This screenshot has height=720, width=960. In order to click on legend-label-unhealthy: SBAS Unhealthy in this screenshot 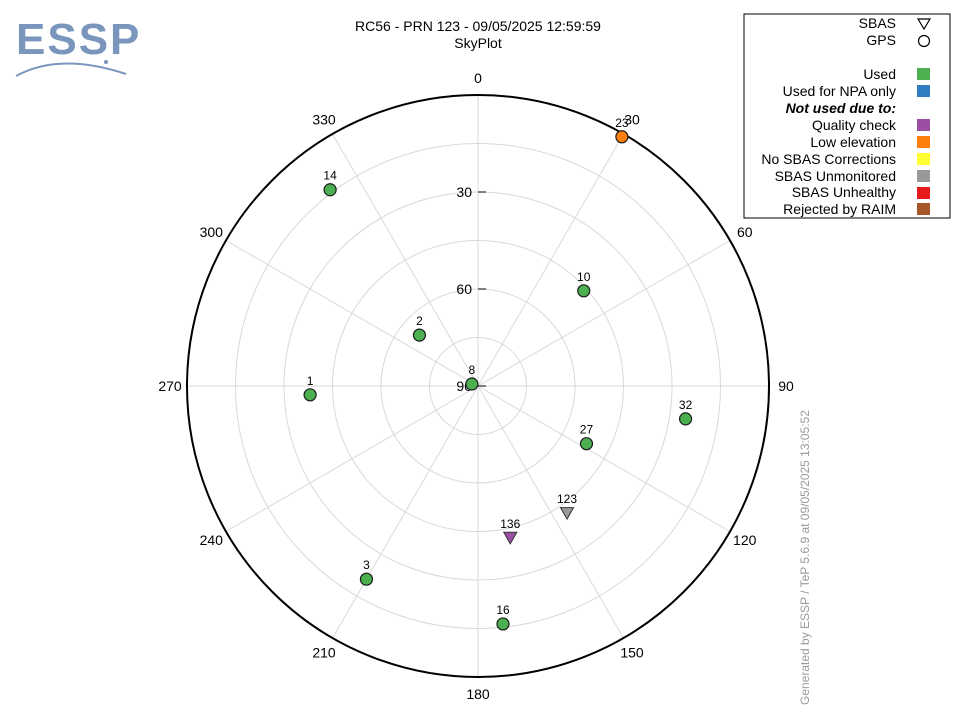, I will do `click(844, 192)`.